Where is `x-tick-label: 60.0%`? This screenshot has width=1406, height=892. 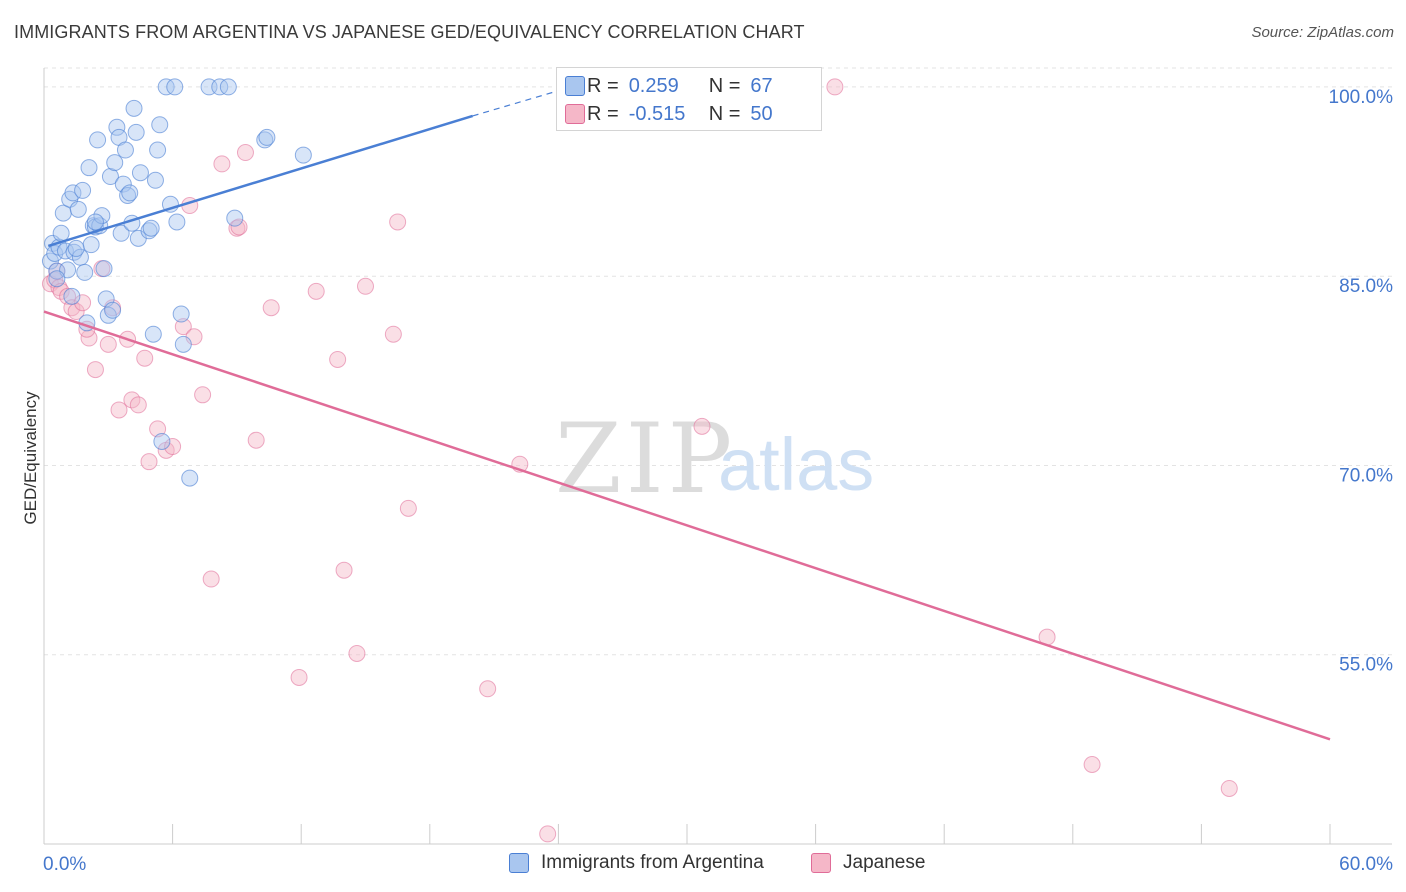
x-tick-label: 60.0% is located at coordinates (1366, 864).